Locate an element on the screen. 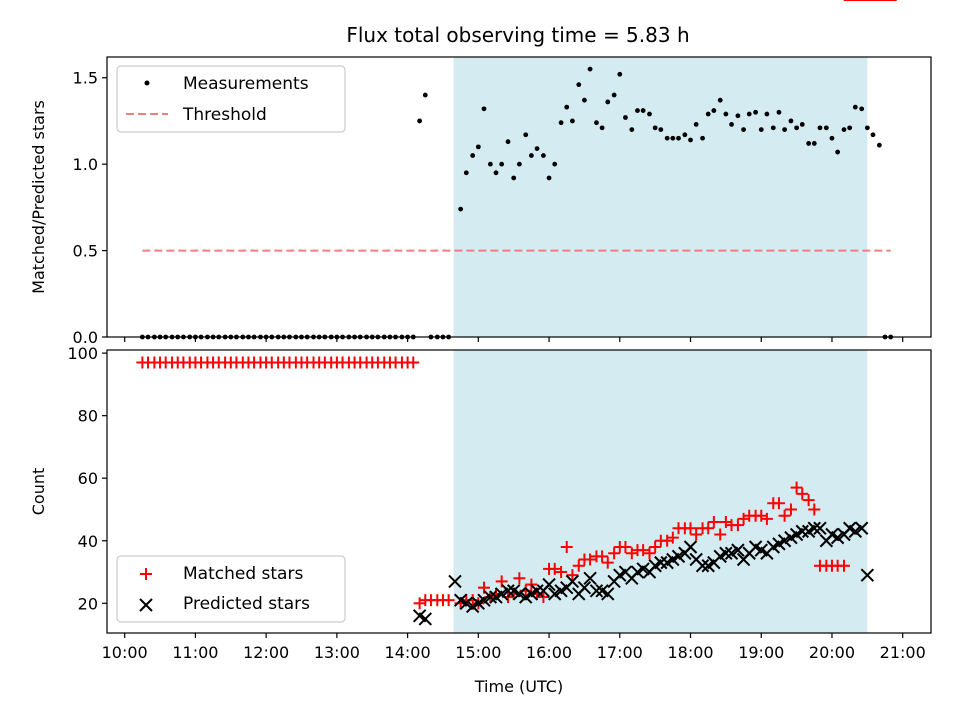  y-tick-label: 60 is located at coordinates (88, 478).